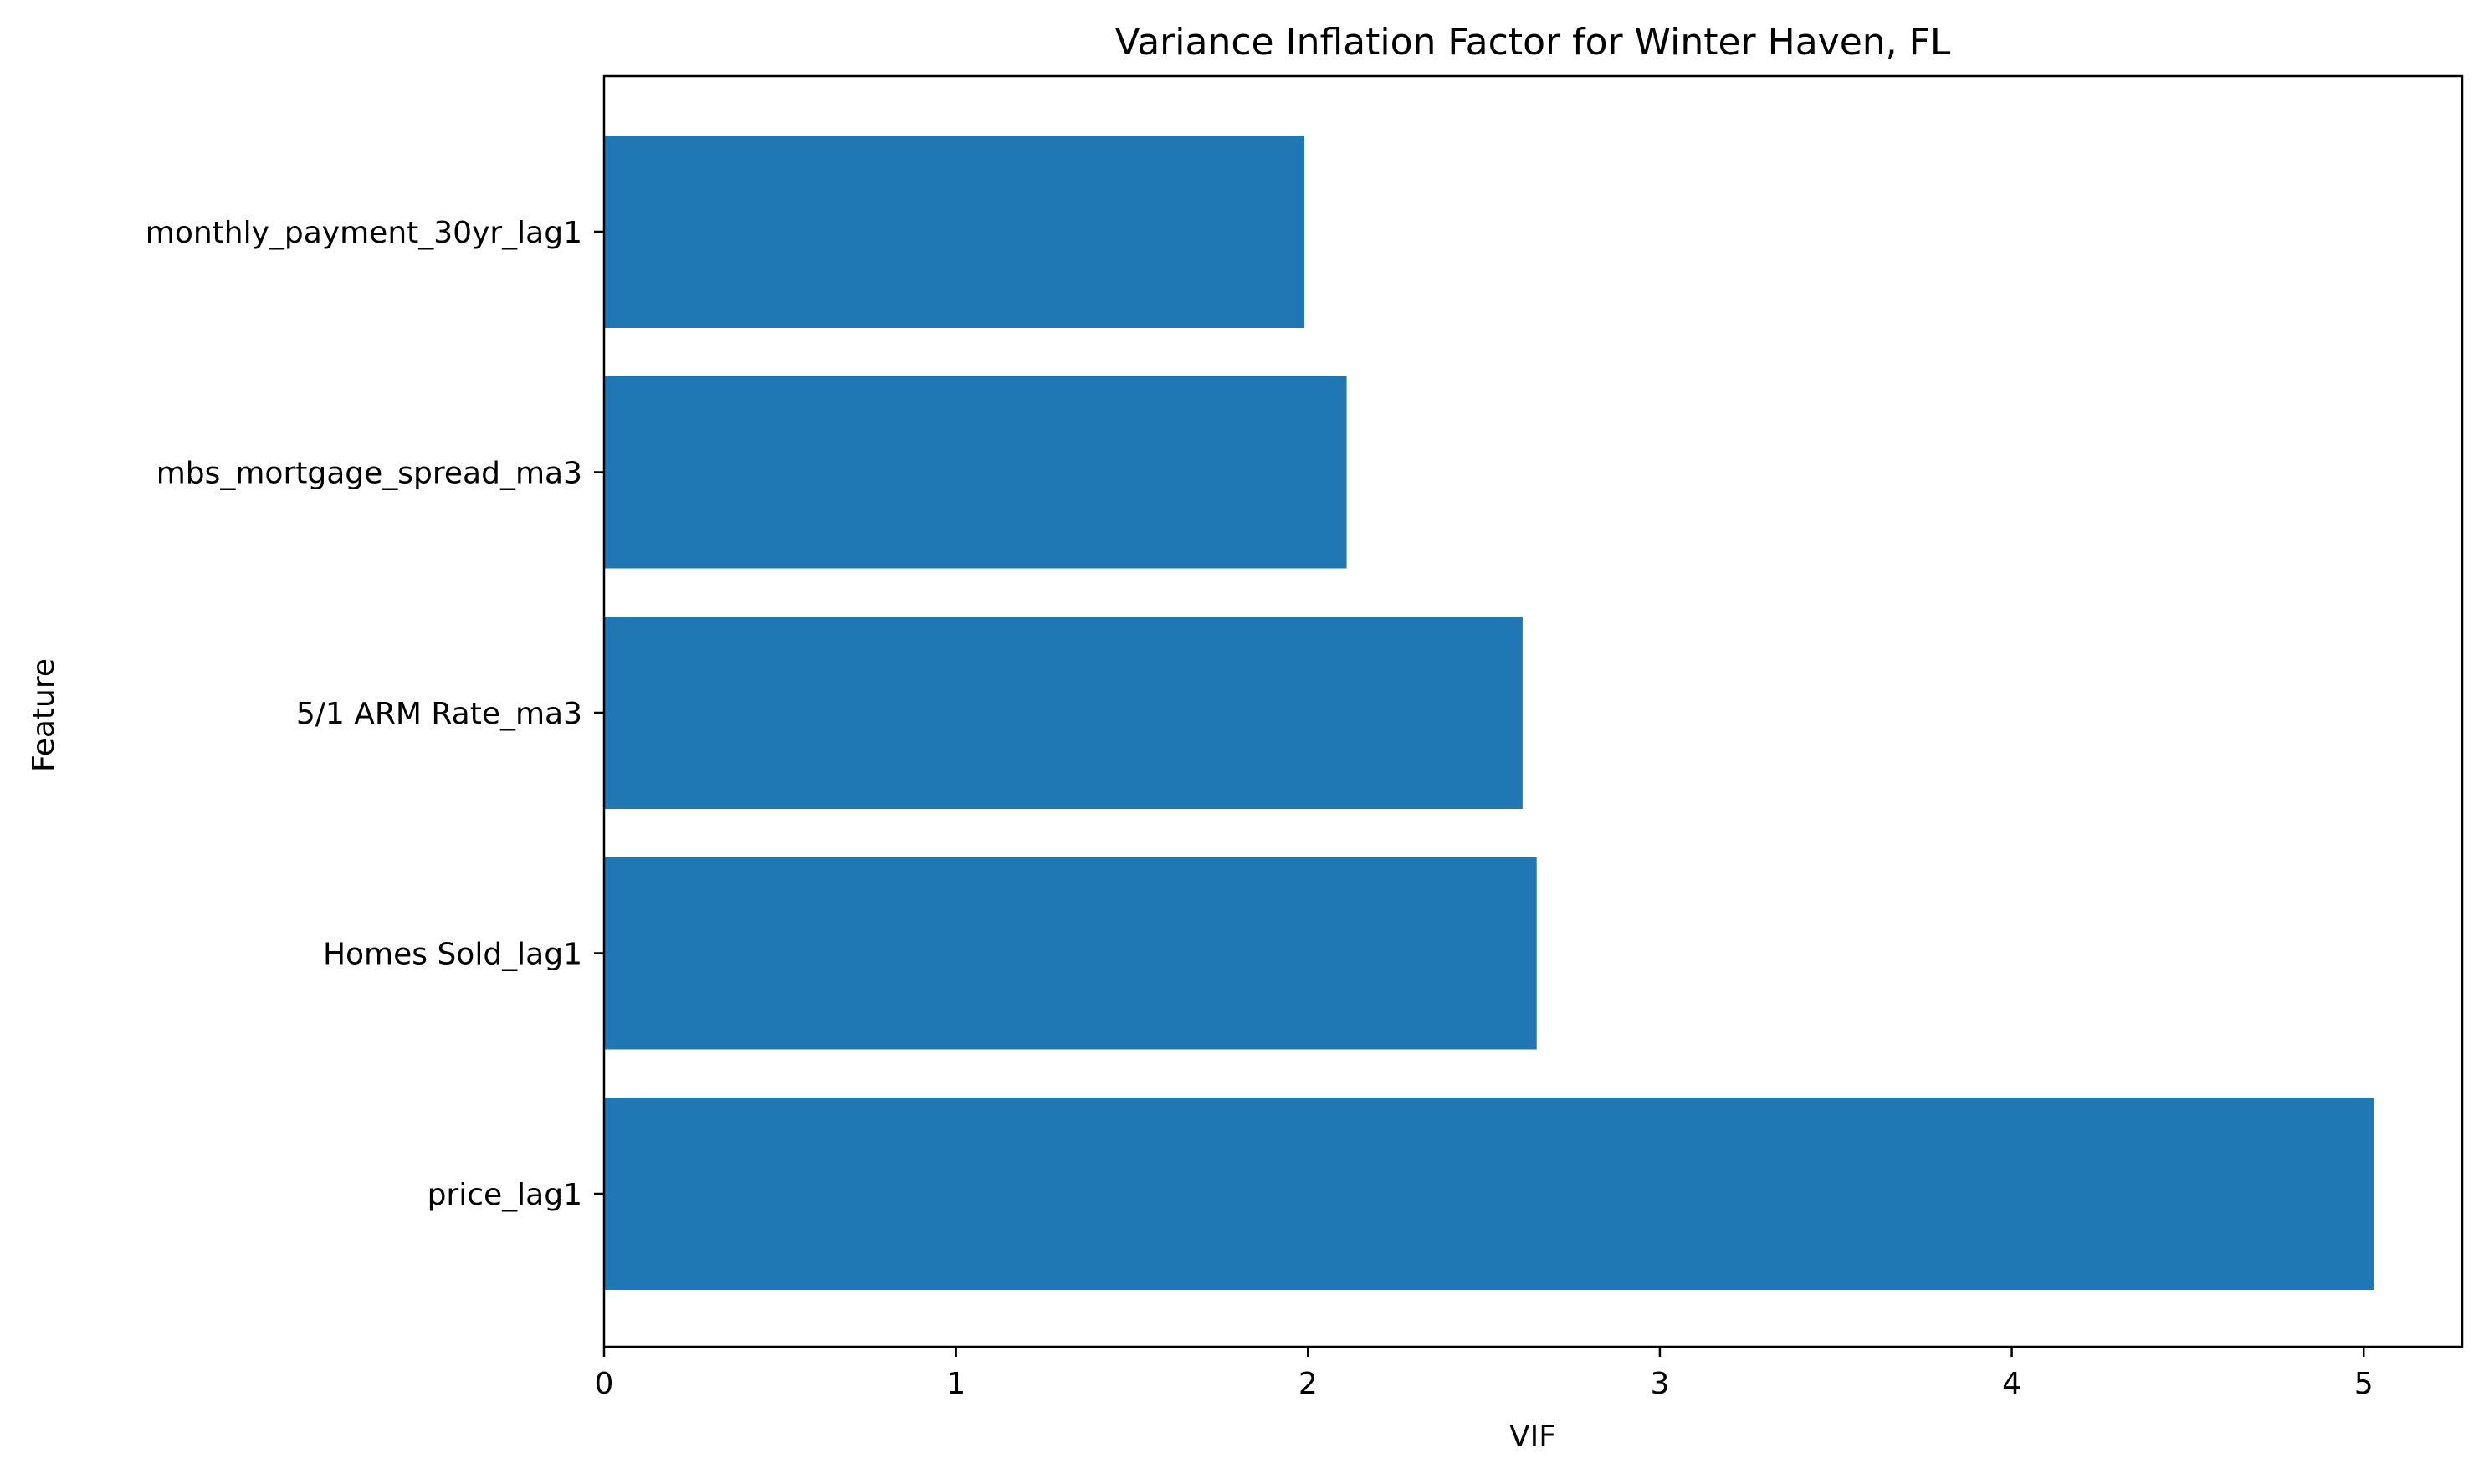 The width and height of the screenshot is (2484, 1484). Describe the element at coordinates (2364, 1384) in the screenshot. I see `x-tick-label: 5` at that location.